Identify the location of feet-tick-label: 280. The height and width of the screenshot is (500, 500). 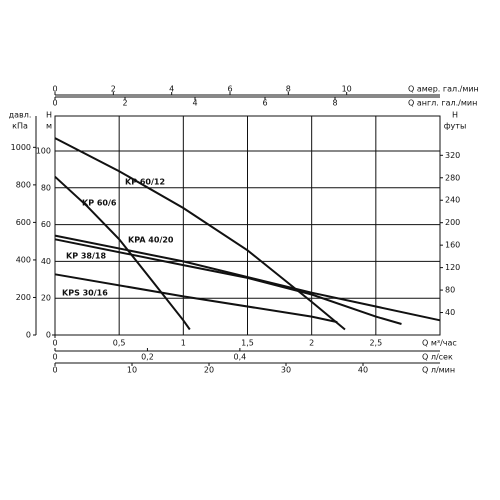
(452, 177).